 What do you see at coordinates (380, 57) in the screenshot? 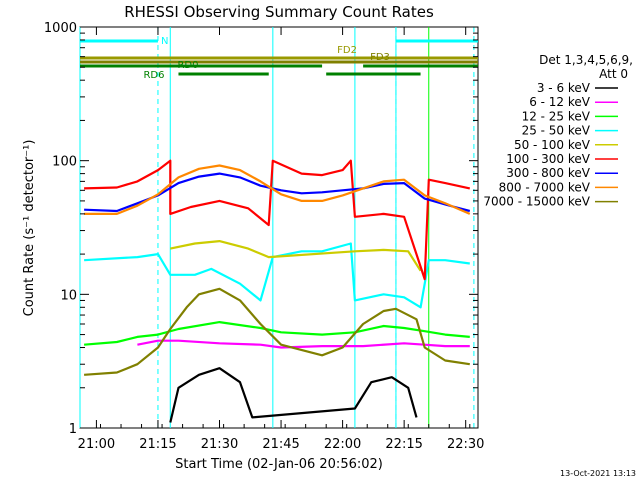
I see `flag-label-fd3: FD3` at bounding box center [380, 57].